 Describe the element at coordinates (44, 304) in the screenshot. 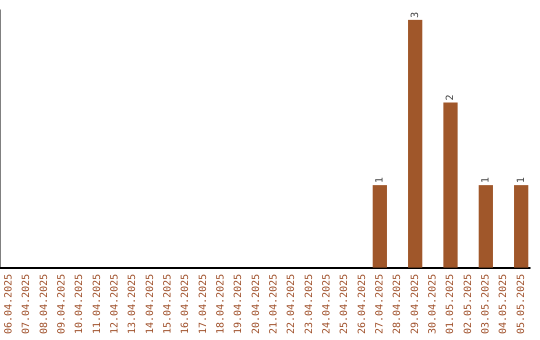

I see `x-tick-label: 08.04.2025` at that location.